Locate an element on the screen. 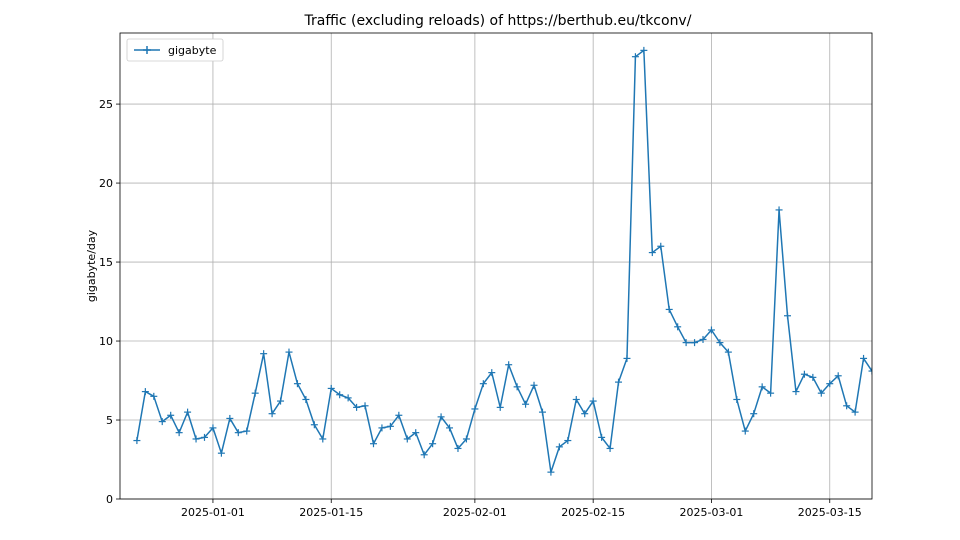 The height and width of the screenshot is (540, 960). x-tick-label: 2025-01-01 is located at coordinates (213, 512).